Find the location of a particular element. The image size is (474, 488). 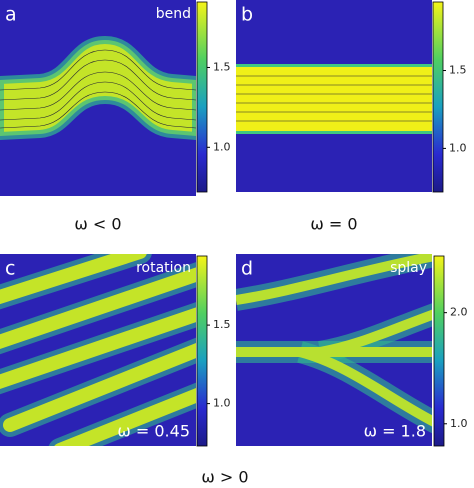

panel-label: splay is located at coordinates (408, 268).